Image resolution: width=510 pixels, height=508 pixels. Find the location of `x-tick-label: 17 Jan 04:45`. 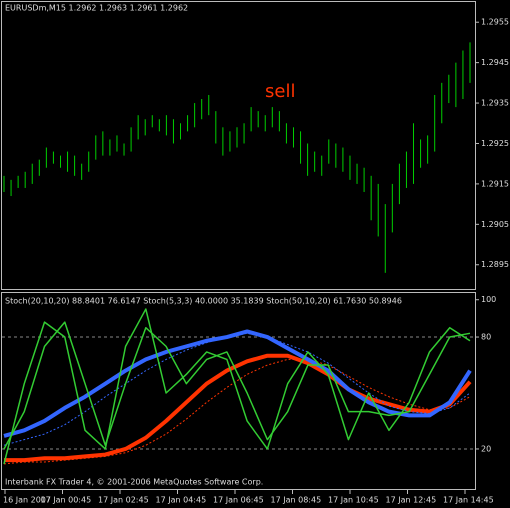

x-tick-label: 17 Jan 04:45 is located at coordinates (181, 500).